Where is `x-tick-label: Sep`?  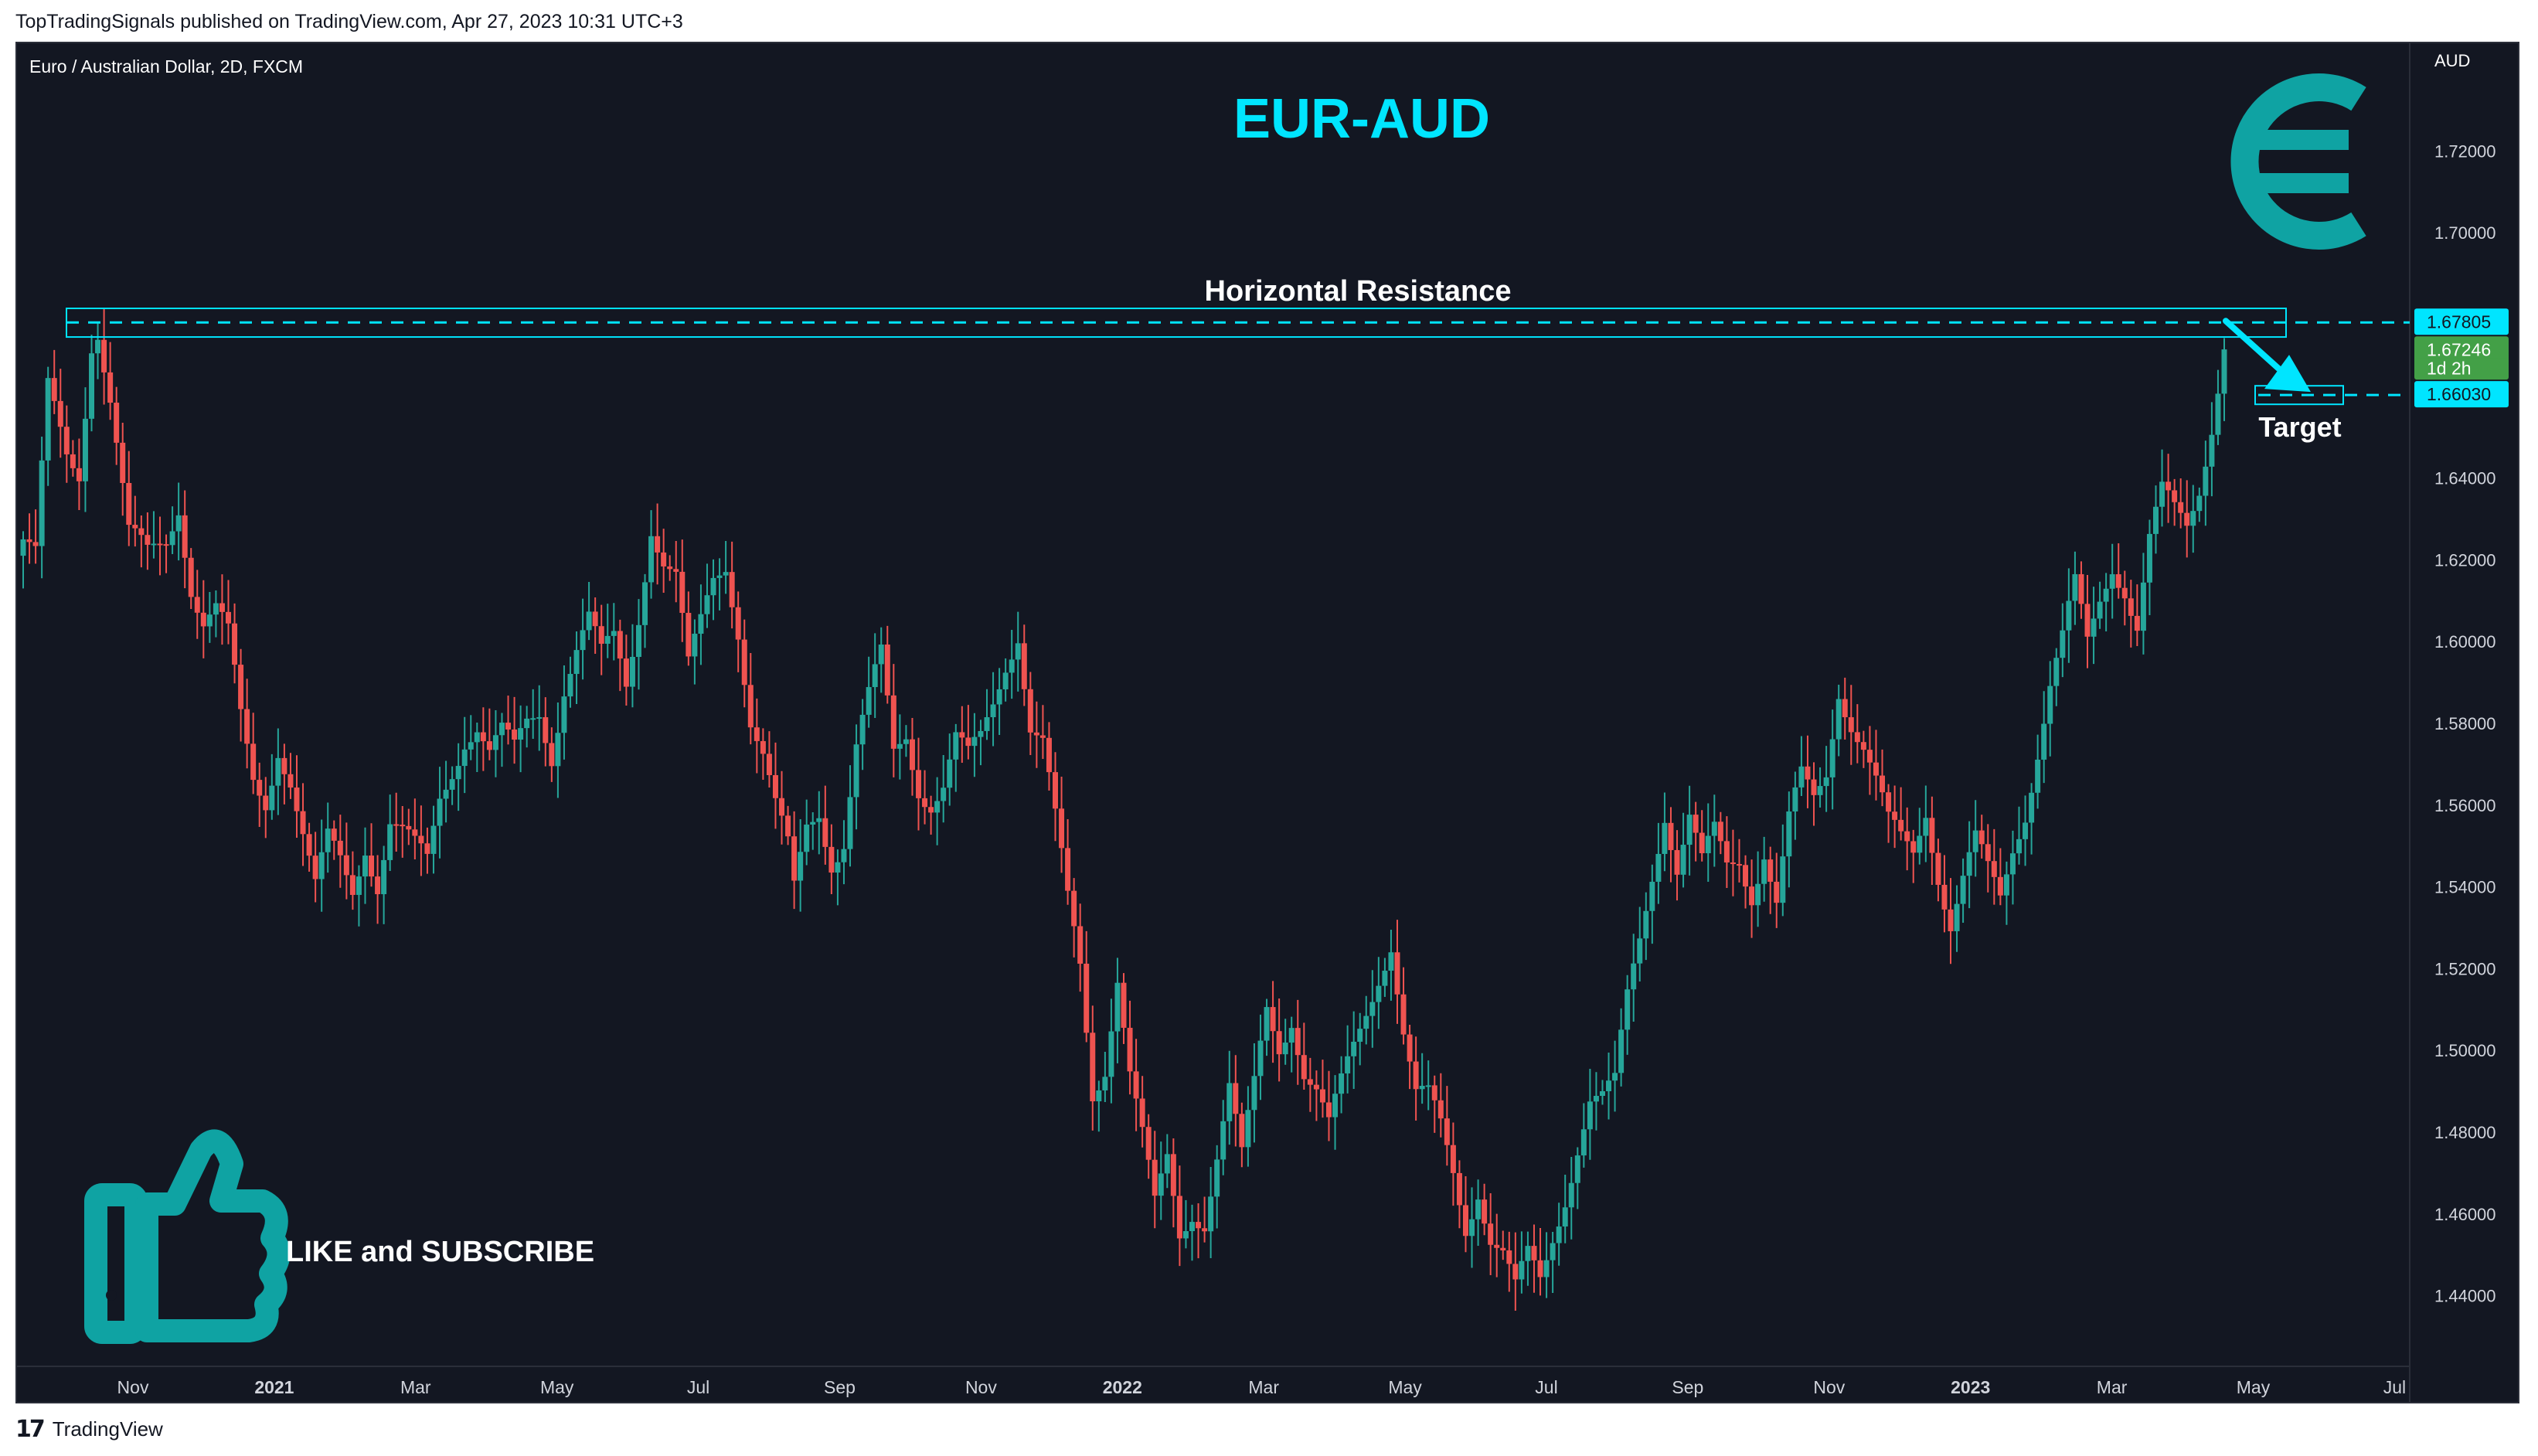
x-tick-label: Sep is located at coordinates (840, 1387).